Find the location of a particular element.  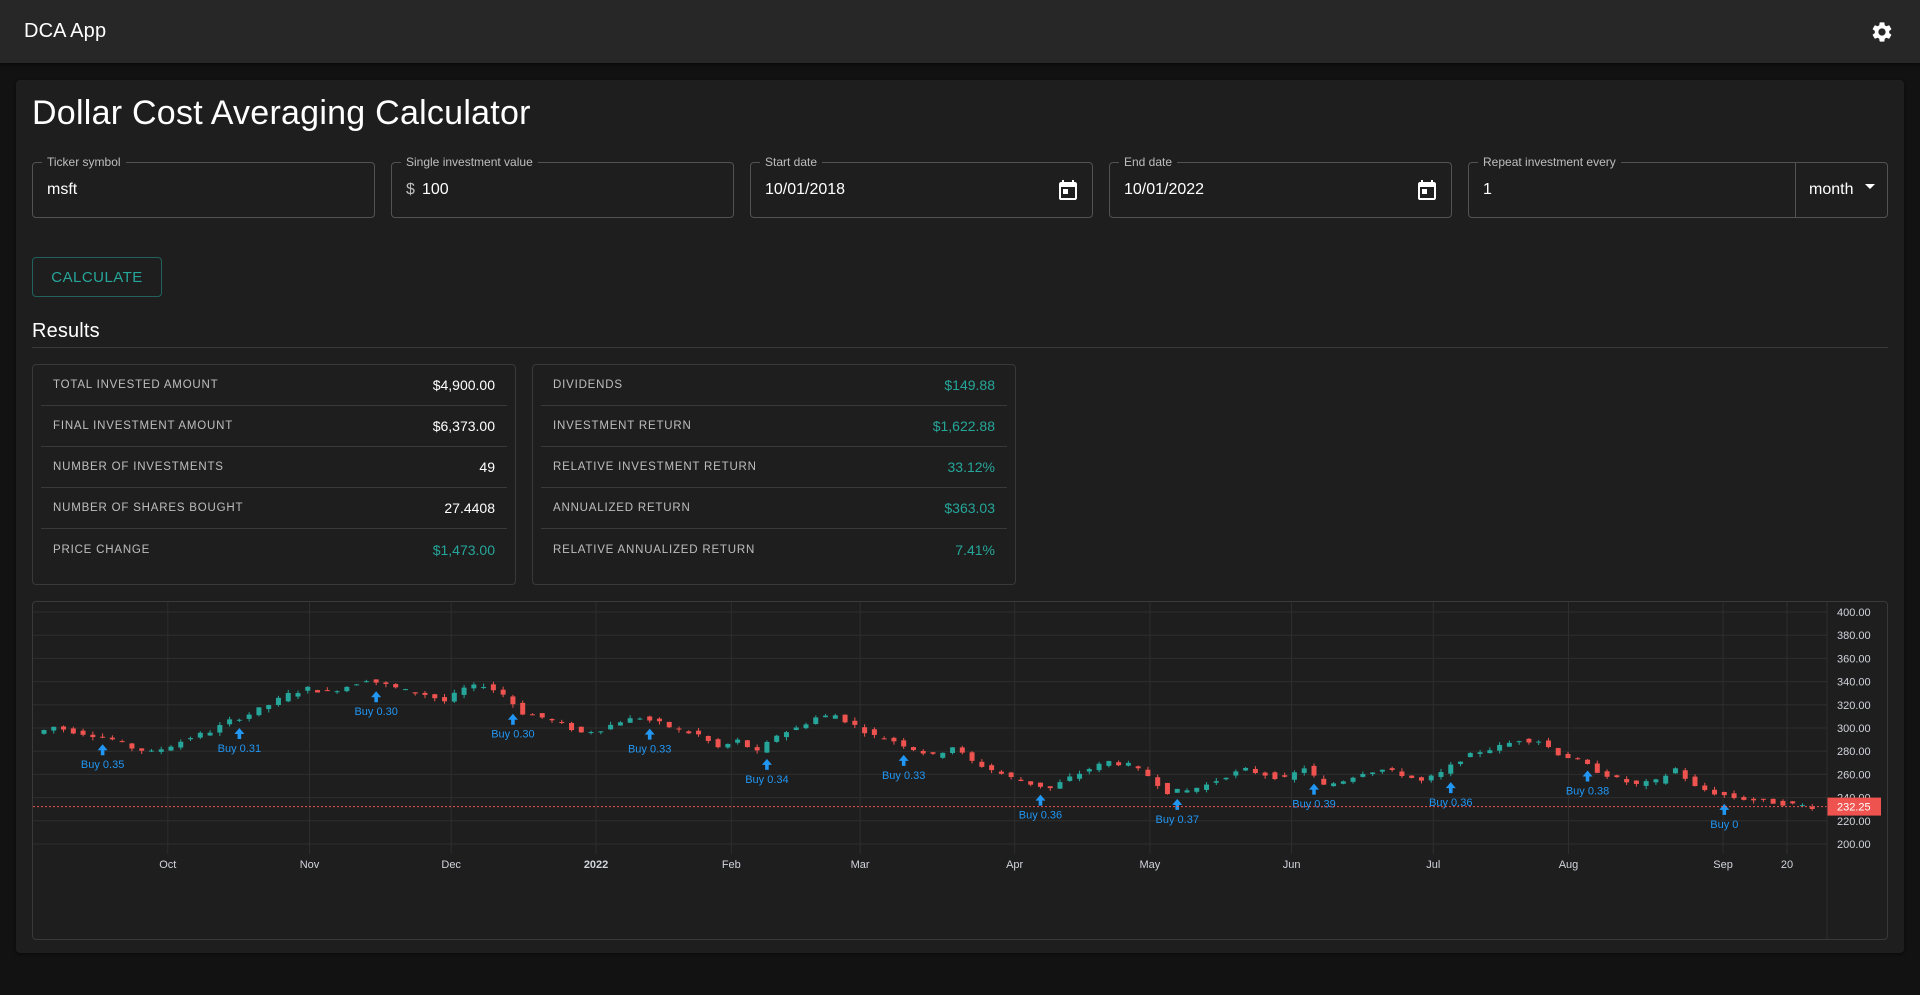

start-date-input: 10/01/2018 is located at coordinates (805, 189).